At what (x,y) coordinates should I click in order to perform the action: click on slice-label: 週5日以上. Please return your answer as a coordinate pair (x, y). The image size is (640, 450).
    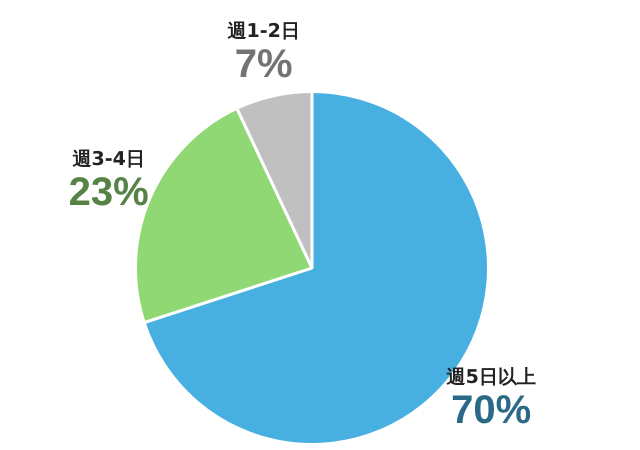
    Looking at the image, I should click on (491, 377).